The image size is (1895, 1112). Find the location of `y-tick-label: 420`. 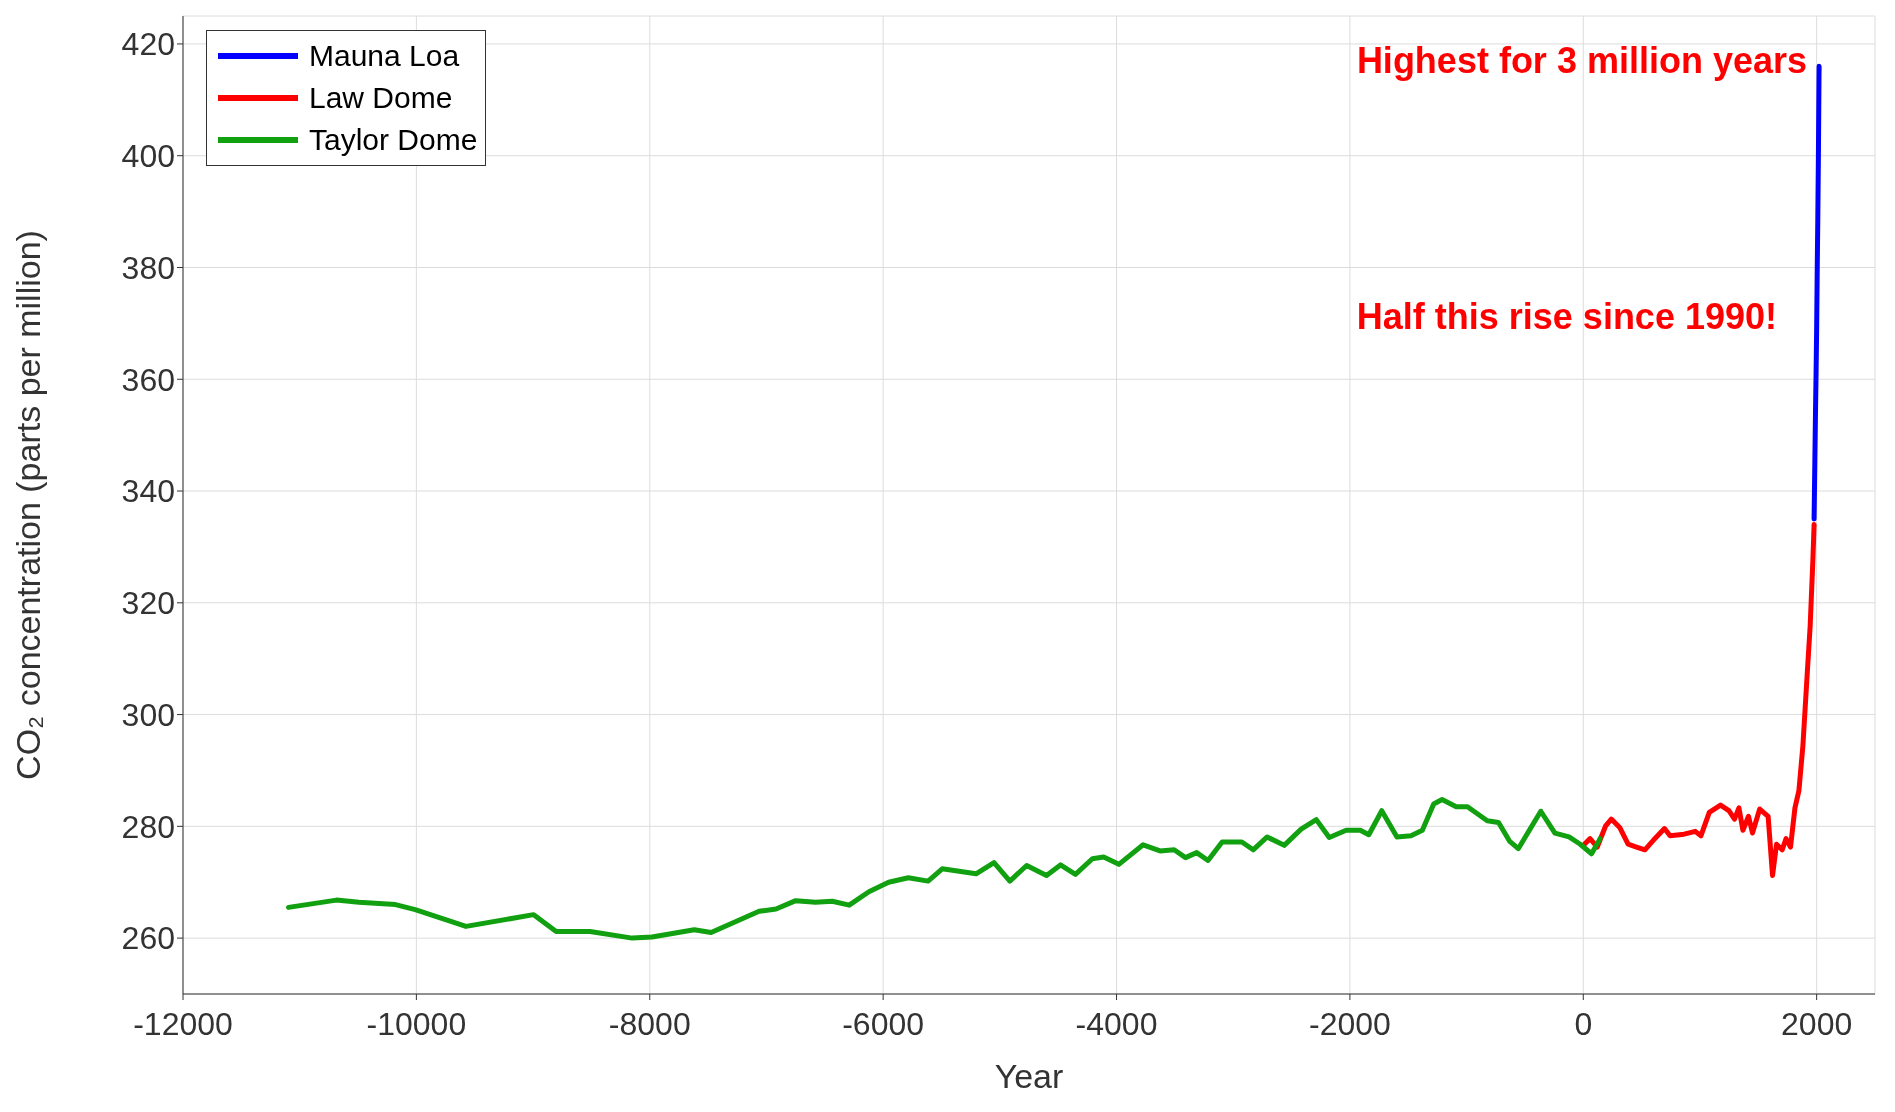

y-tick-label: 420 is located at coordinates (148, 44).